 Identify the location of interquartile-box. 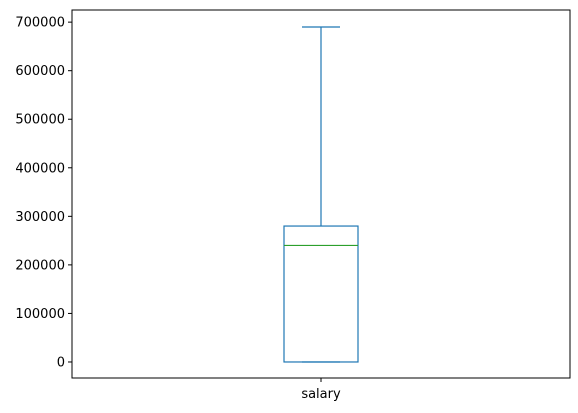
(321, 294).